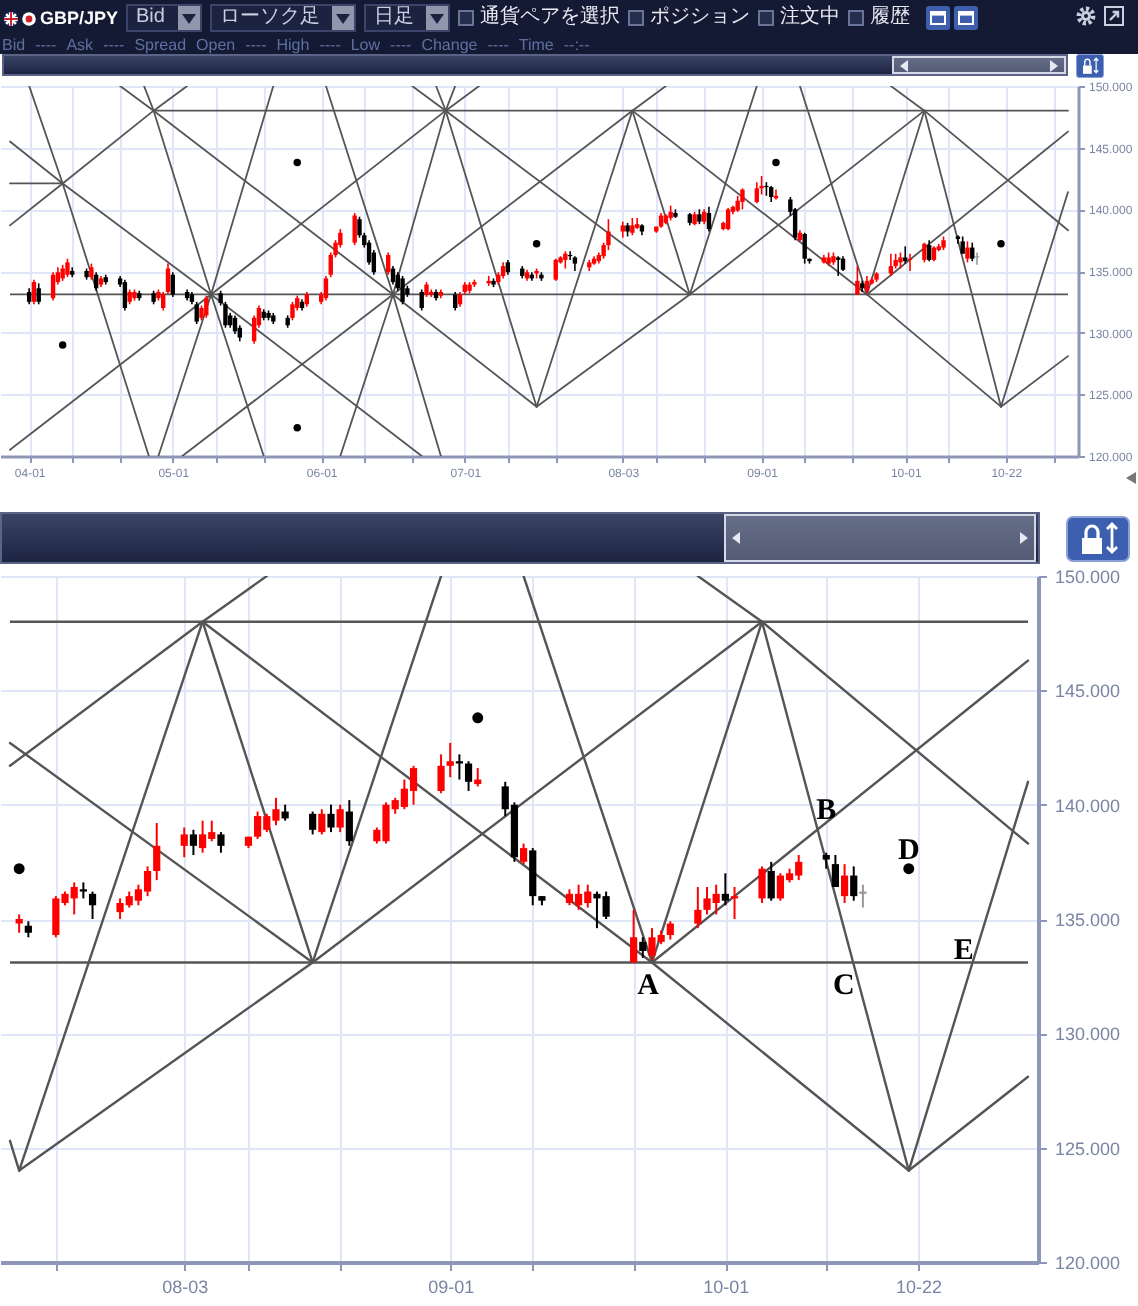 The width and height of the screenshot is (1138, 1306). What do you see at coordinates (451, 1287) in the screenshot?
I see `x-tick-label: 09-01` at bounding box center [451, 1287].